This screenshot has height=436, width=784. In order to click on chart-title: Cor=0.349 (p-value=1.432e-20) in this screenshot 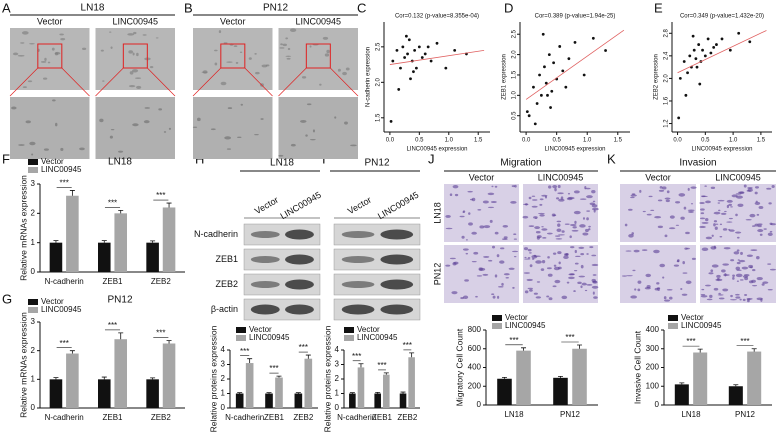, I will do `click(722, 17)`.